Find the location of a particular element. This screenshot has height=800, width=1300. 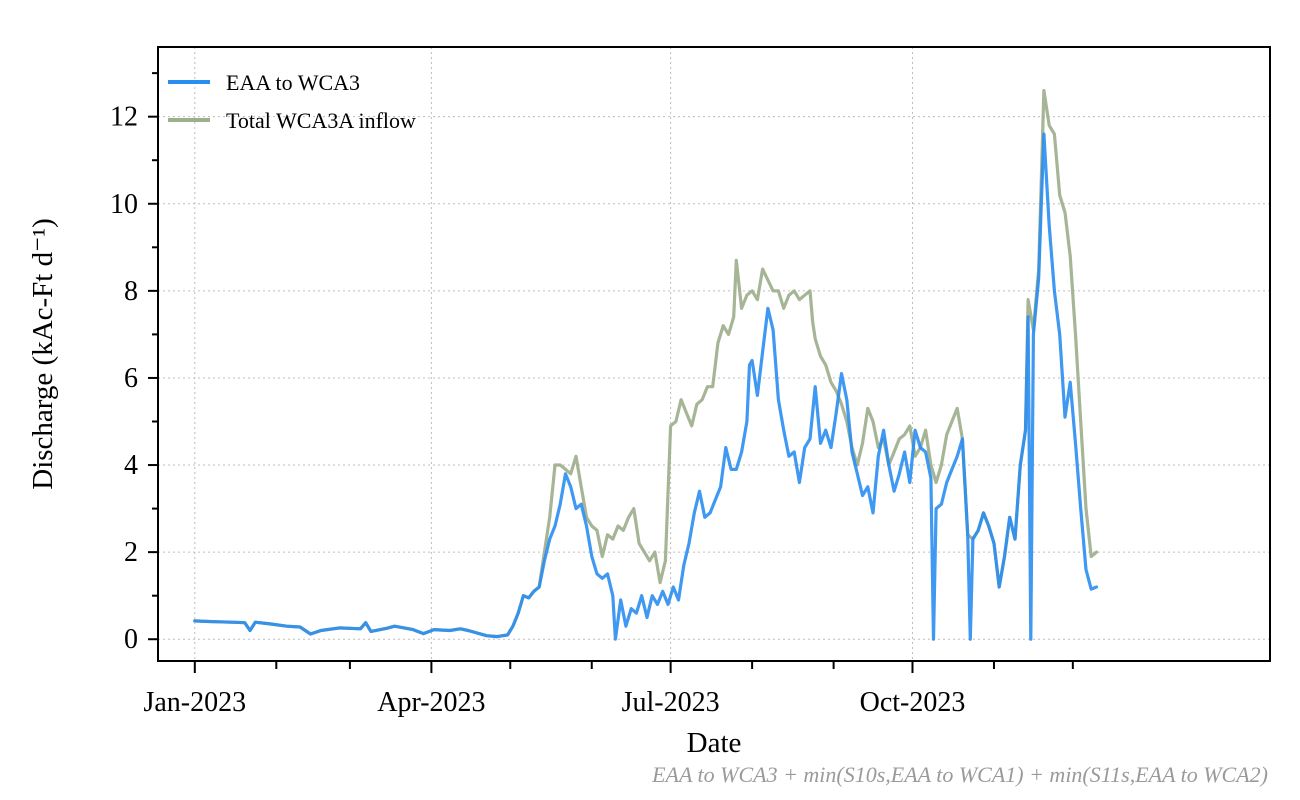

y-tick-label: 8 is located at coordinates (131, 291).